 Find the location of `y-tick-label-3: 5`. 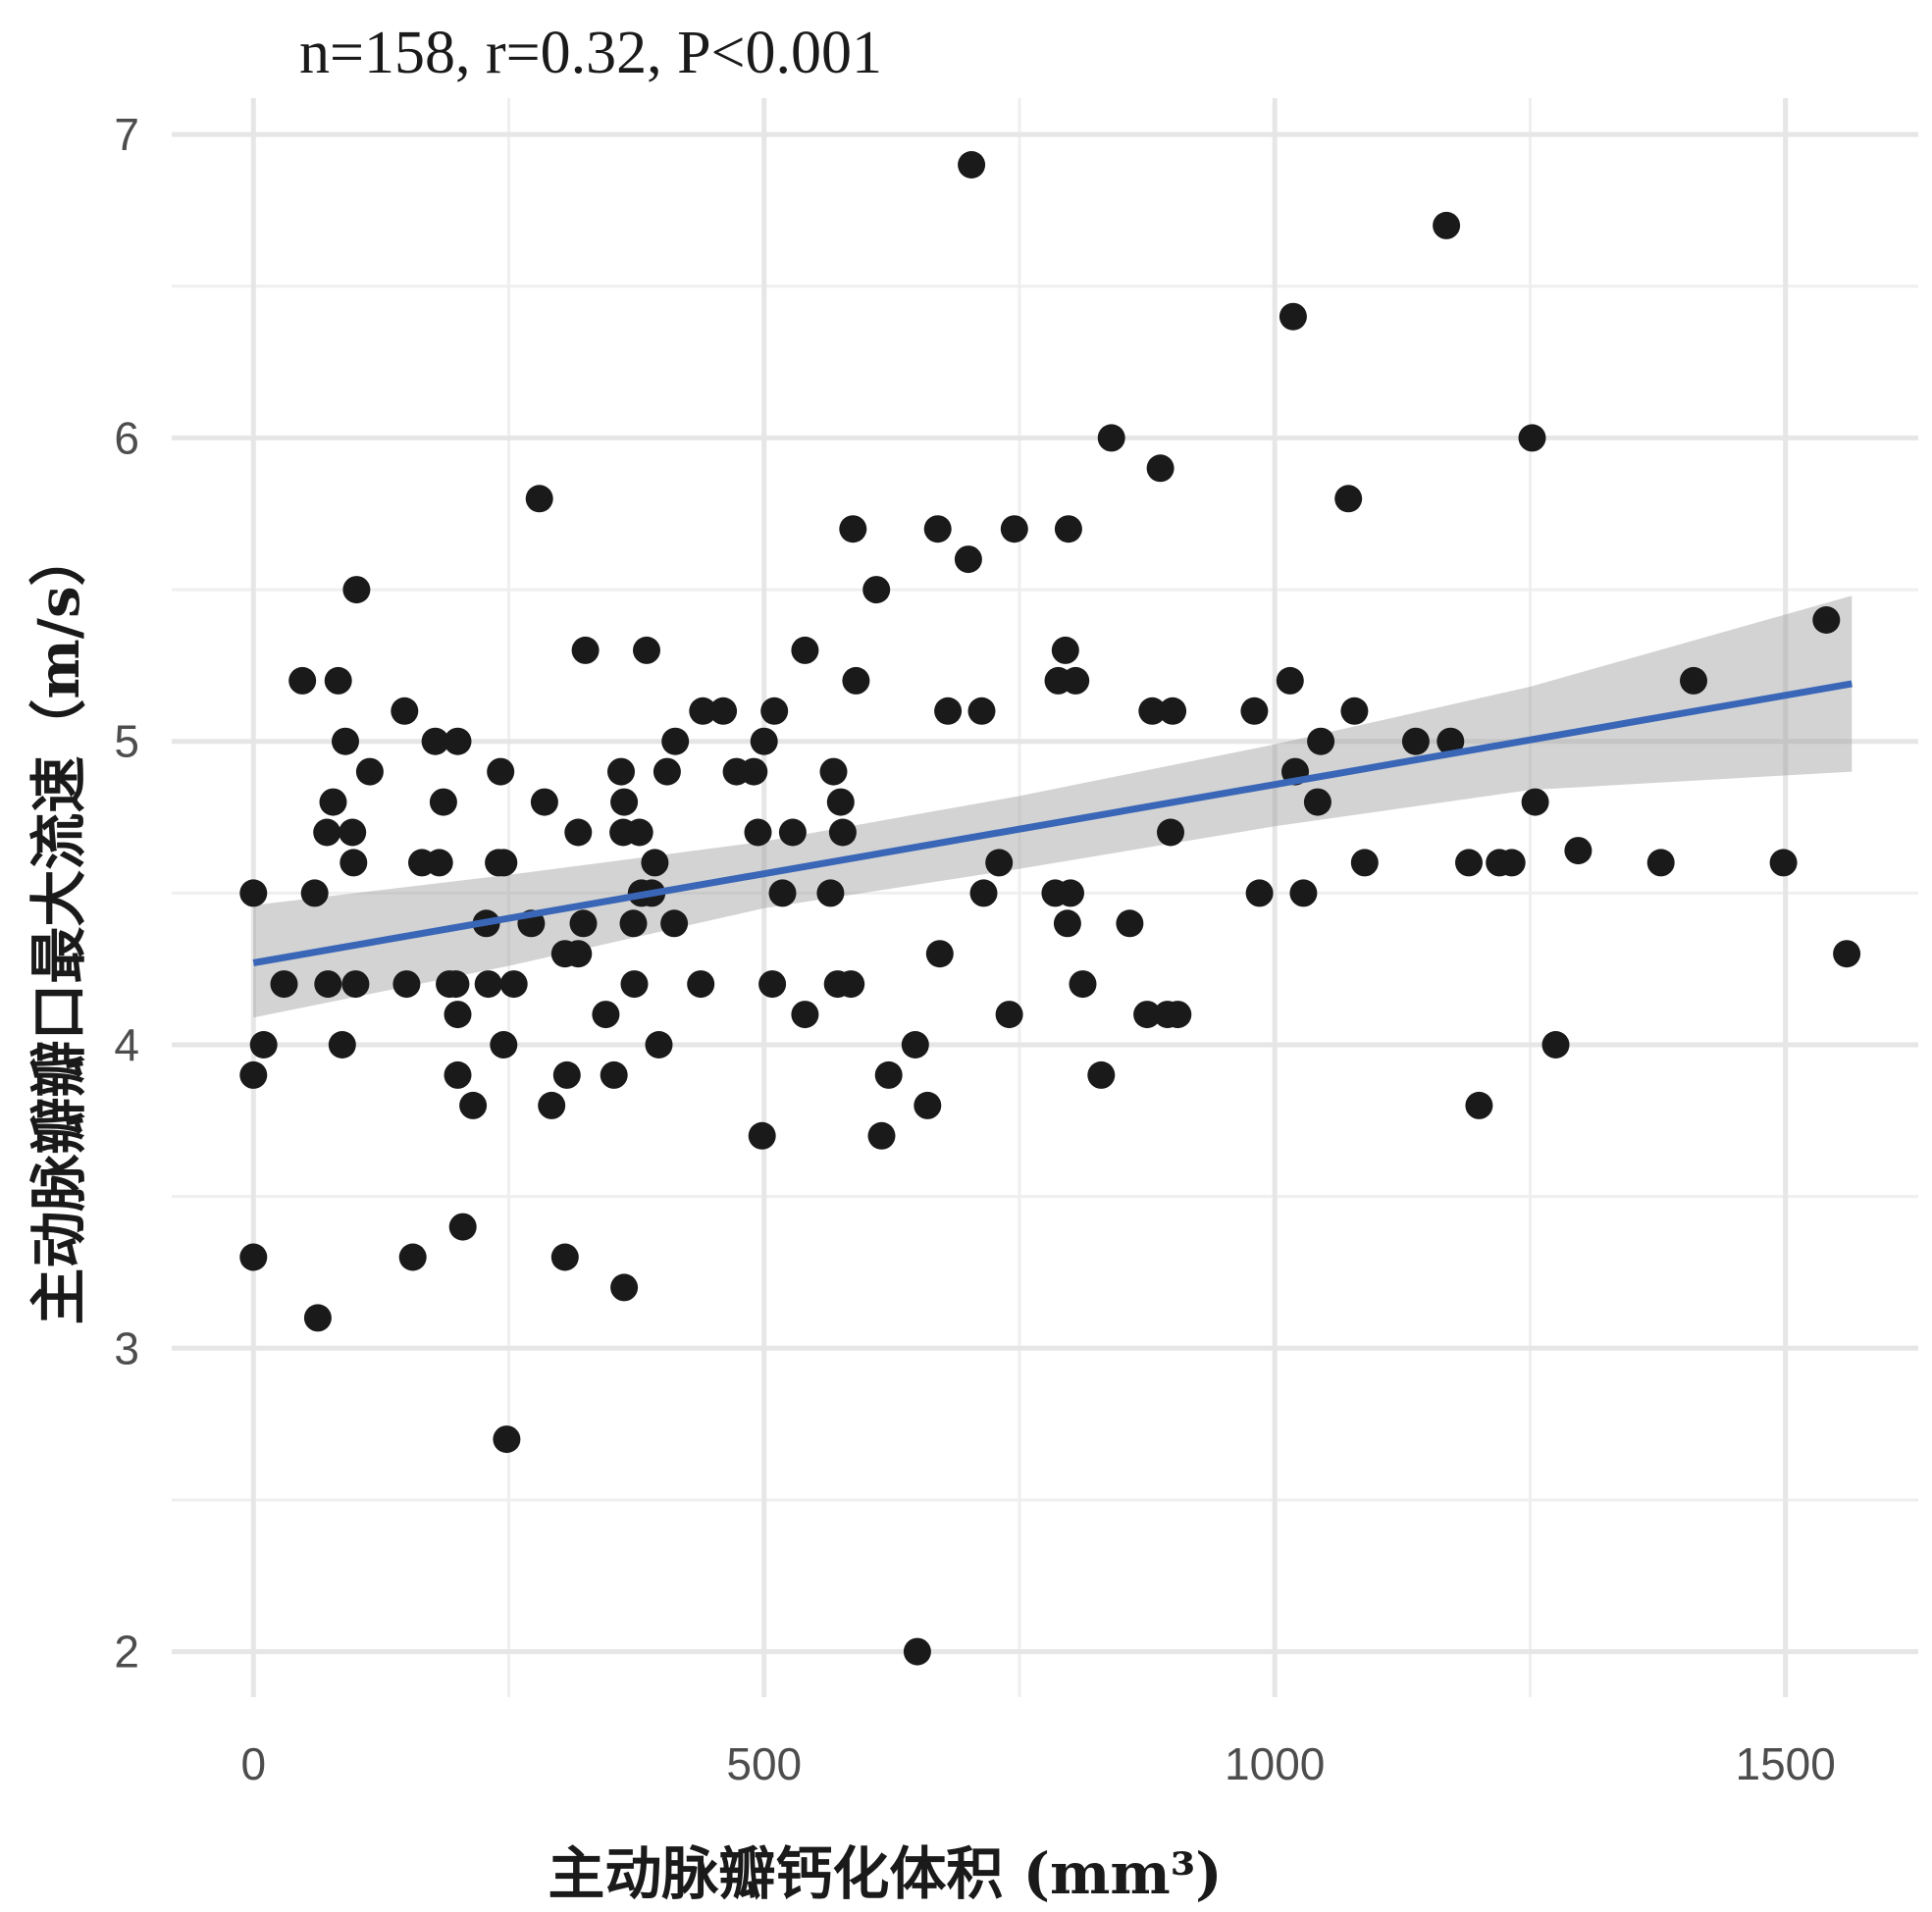

y-tick-label-3: 5 is located at coordinates (126, 742).